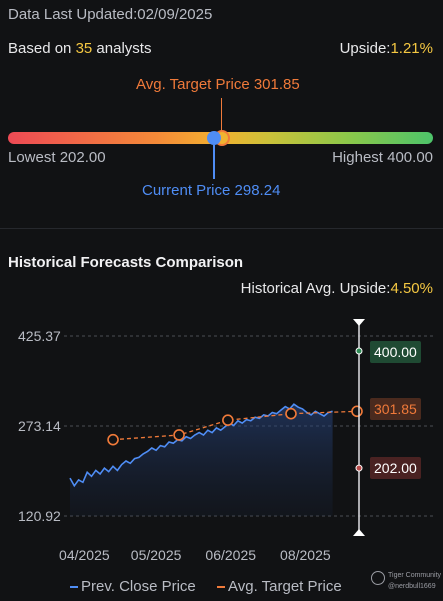 Image resolution: width=443 pixels, height=601 pixels. What do you see at coordinates (221, 228) in the screenshot?
I see `section-divider` at bounding box center [221, 228].